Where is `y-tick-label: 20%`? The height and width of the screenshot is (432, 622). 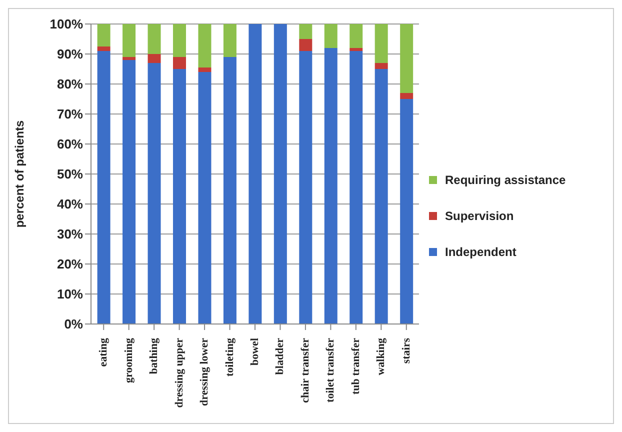 y-tick-label: 20% is located at coordinates (70, 264).